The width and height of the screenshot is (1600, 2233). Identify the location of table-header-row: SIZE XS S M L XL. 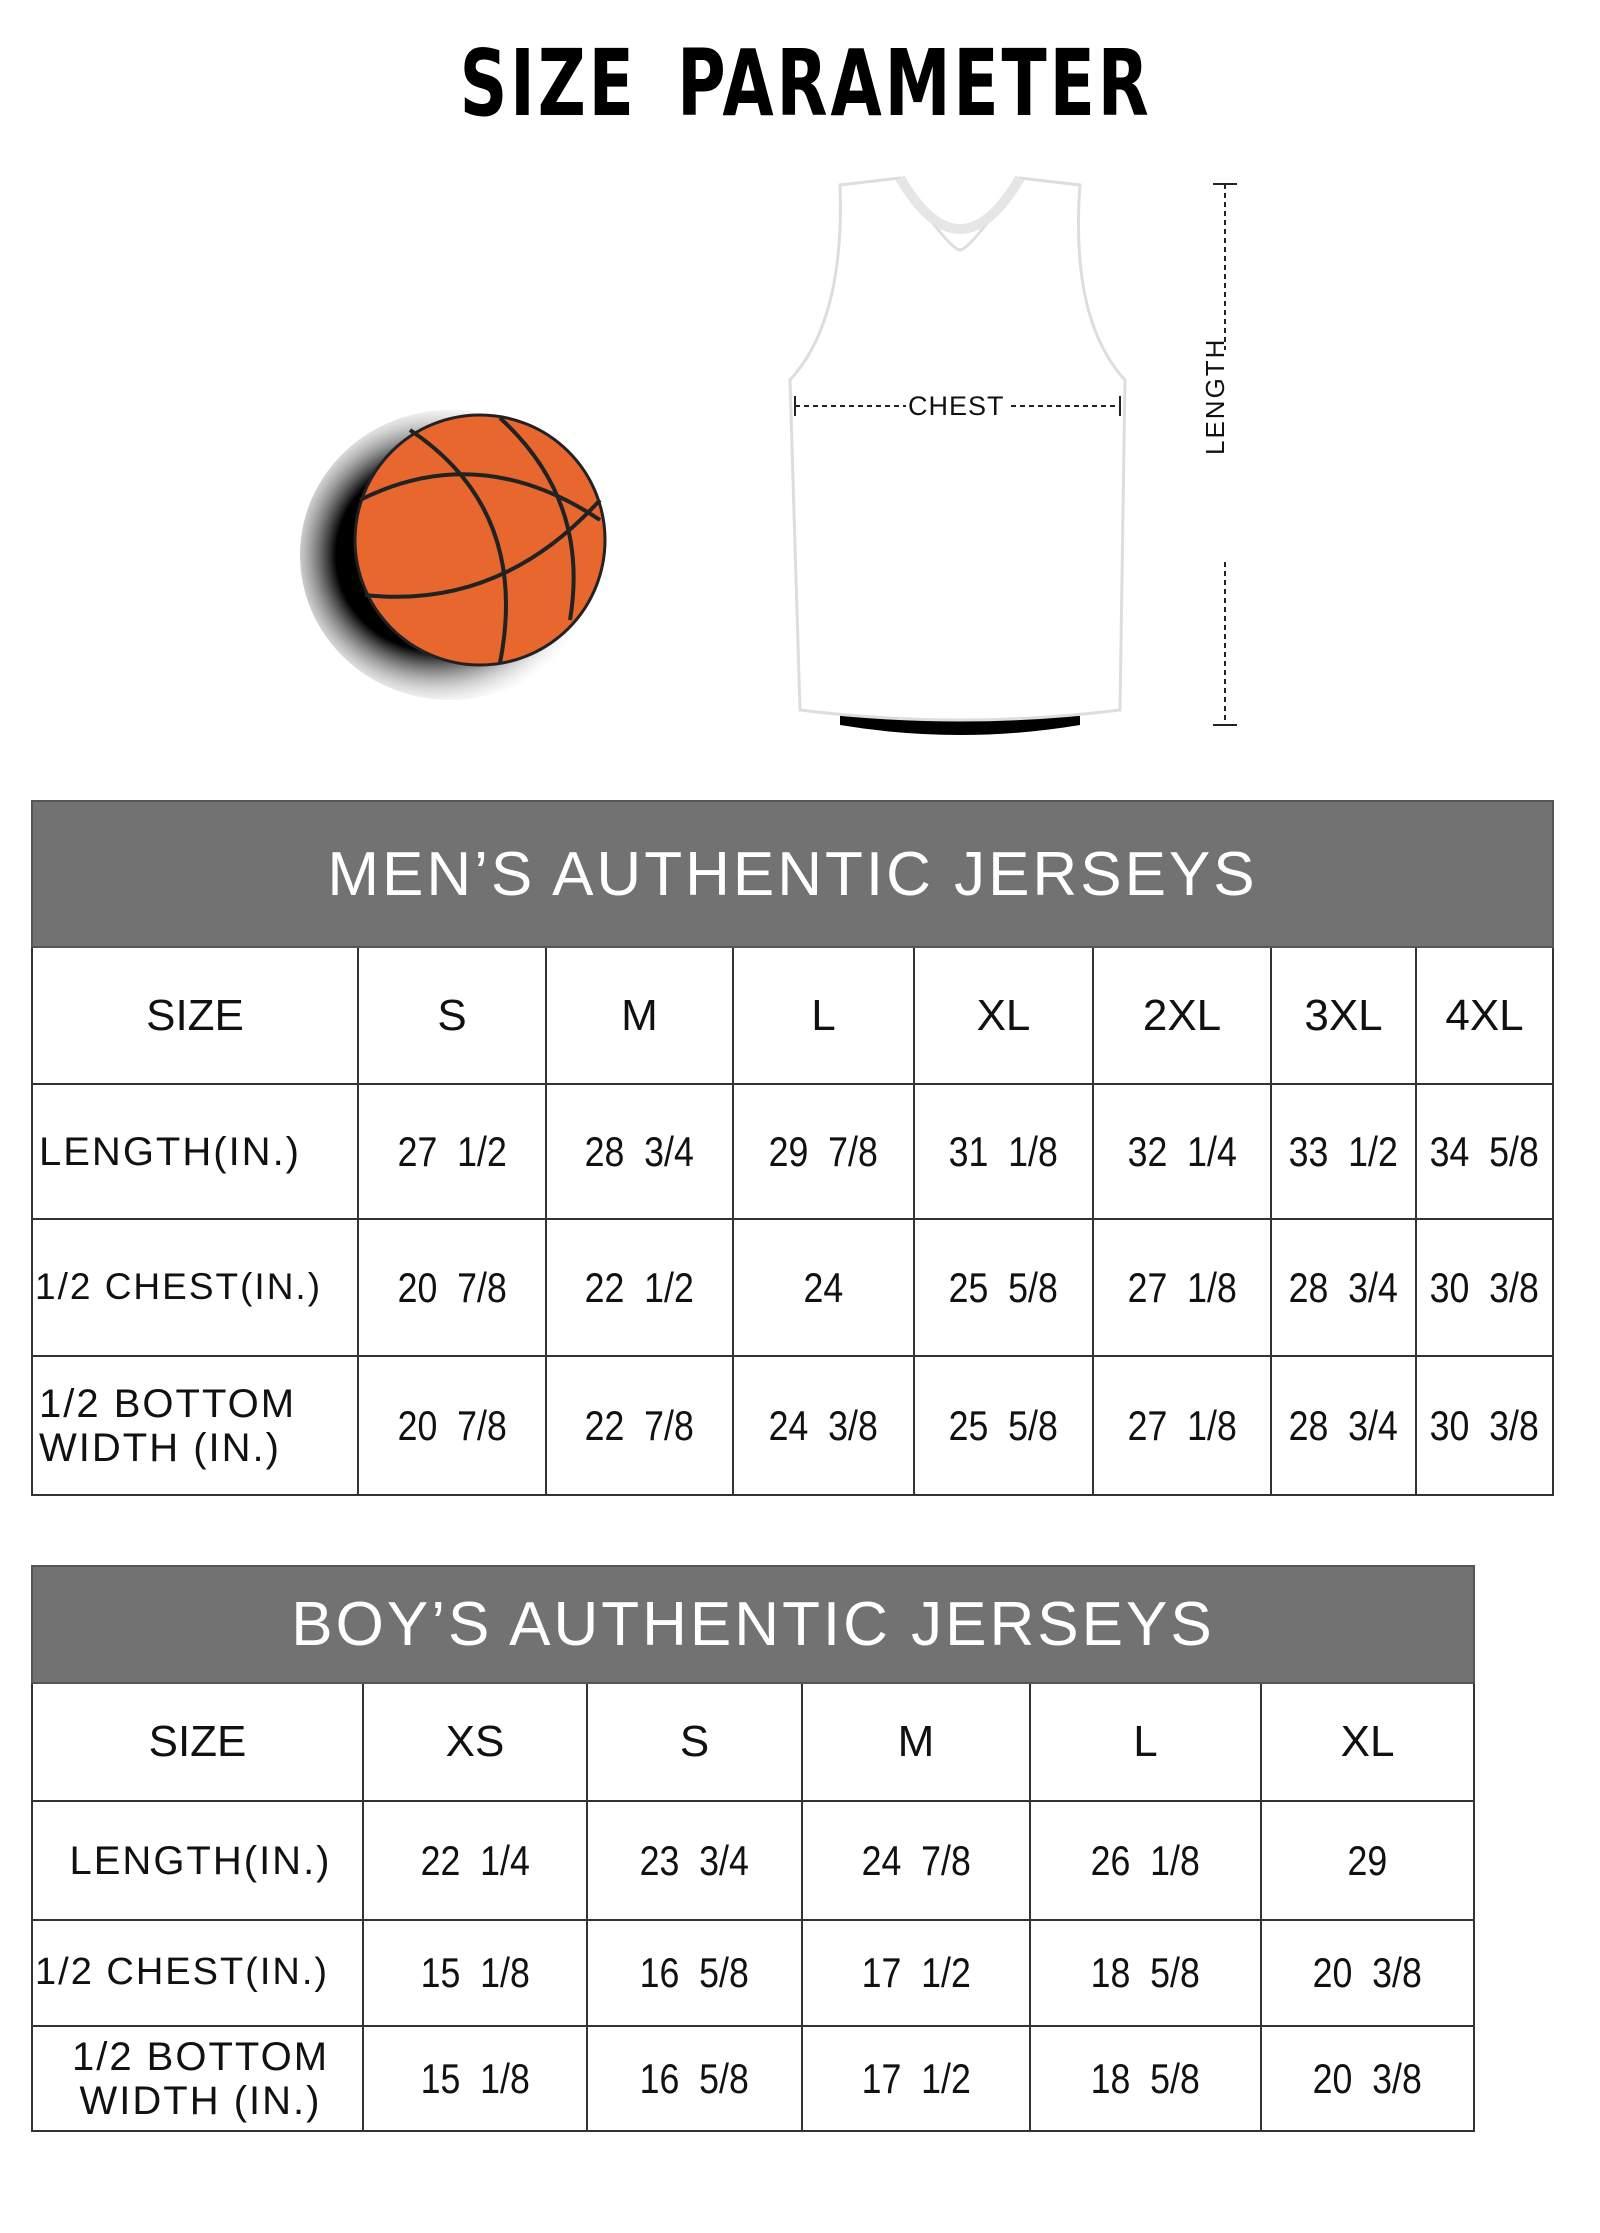
(753, 1742).